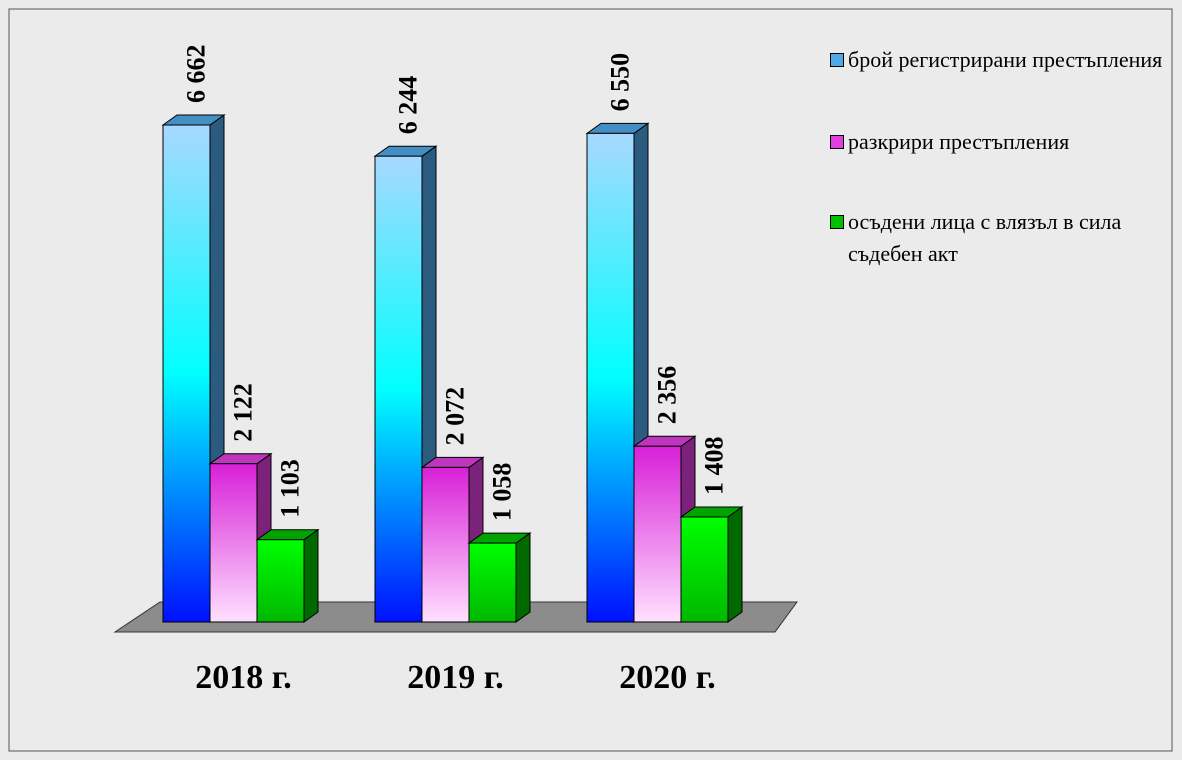  What do you see at coordinates (666, 395) in the screenshot?
I see `value-label: 2 356` at bounding box center [666, 395].